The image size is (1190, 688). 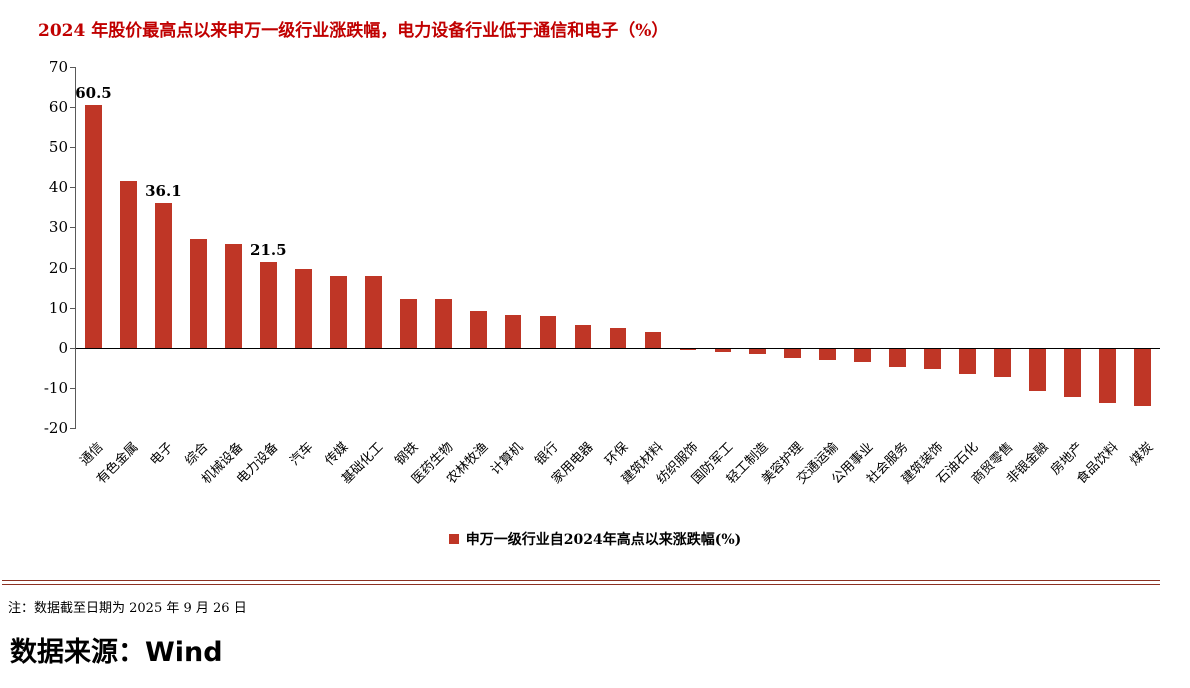 I want to click on legend-color-swatch, so click(x=453, y=539).